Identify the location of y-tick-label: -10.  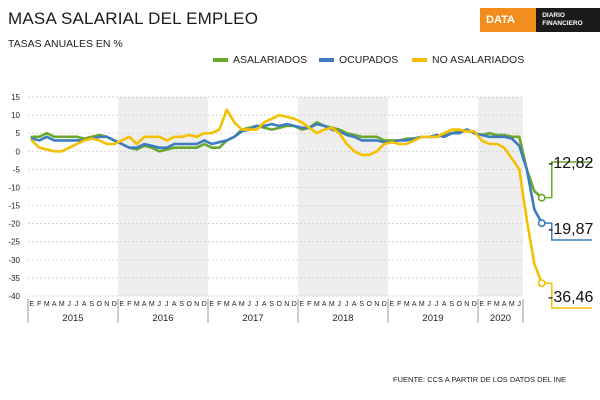
(14, 187).